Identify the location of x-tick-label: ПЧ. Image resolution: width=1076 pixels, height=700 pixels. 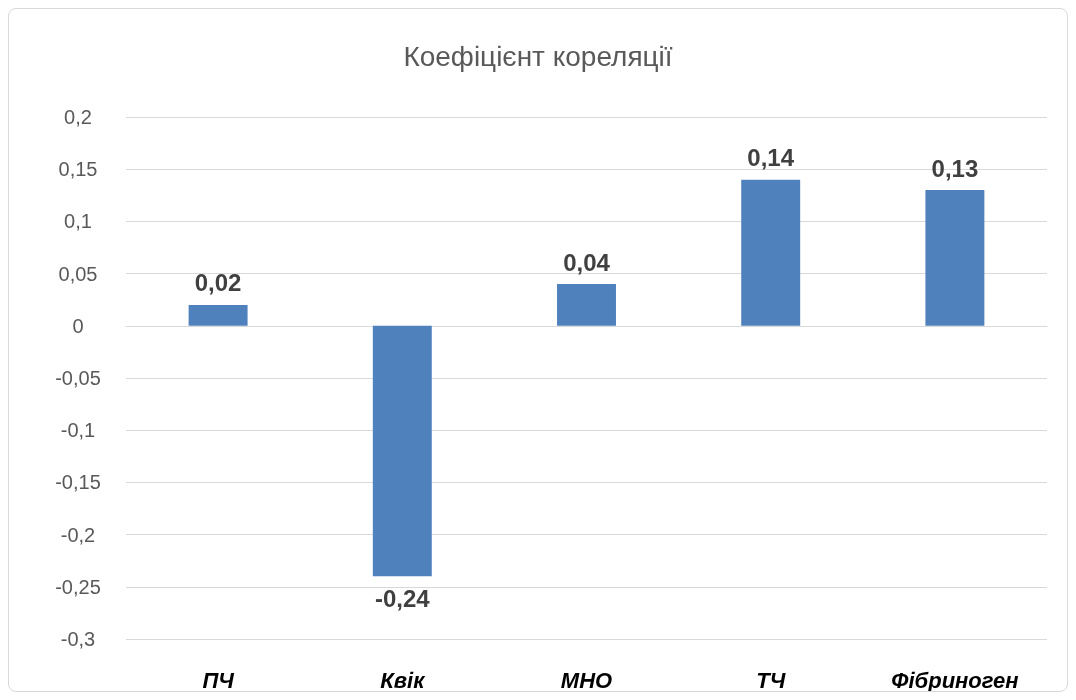
(218, 680).